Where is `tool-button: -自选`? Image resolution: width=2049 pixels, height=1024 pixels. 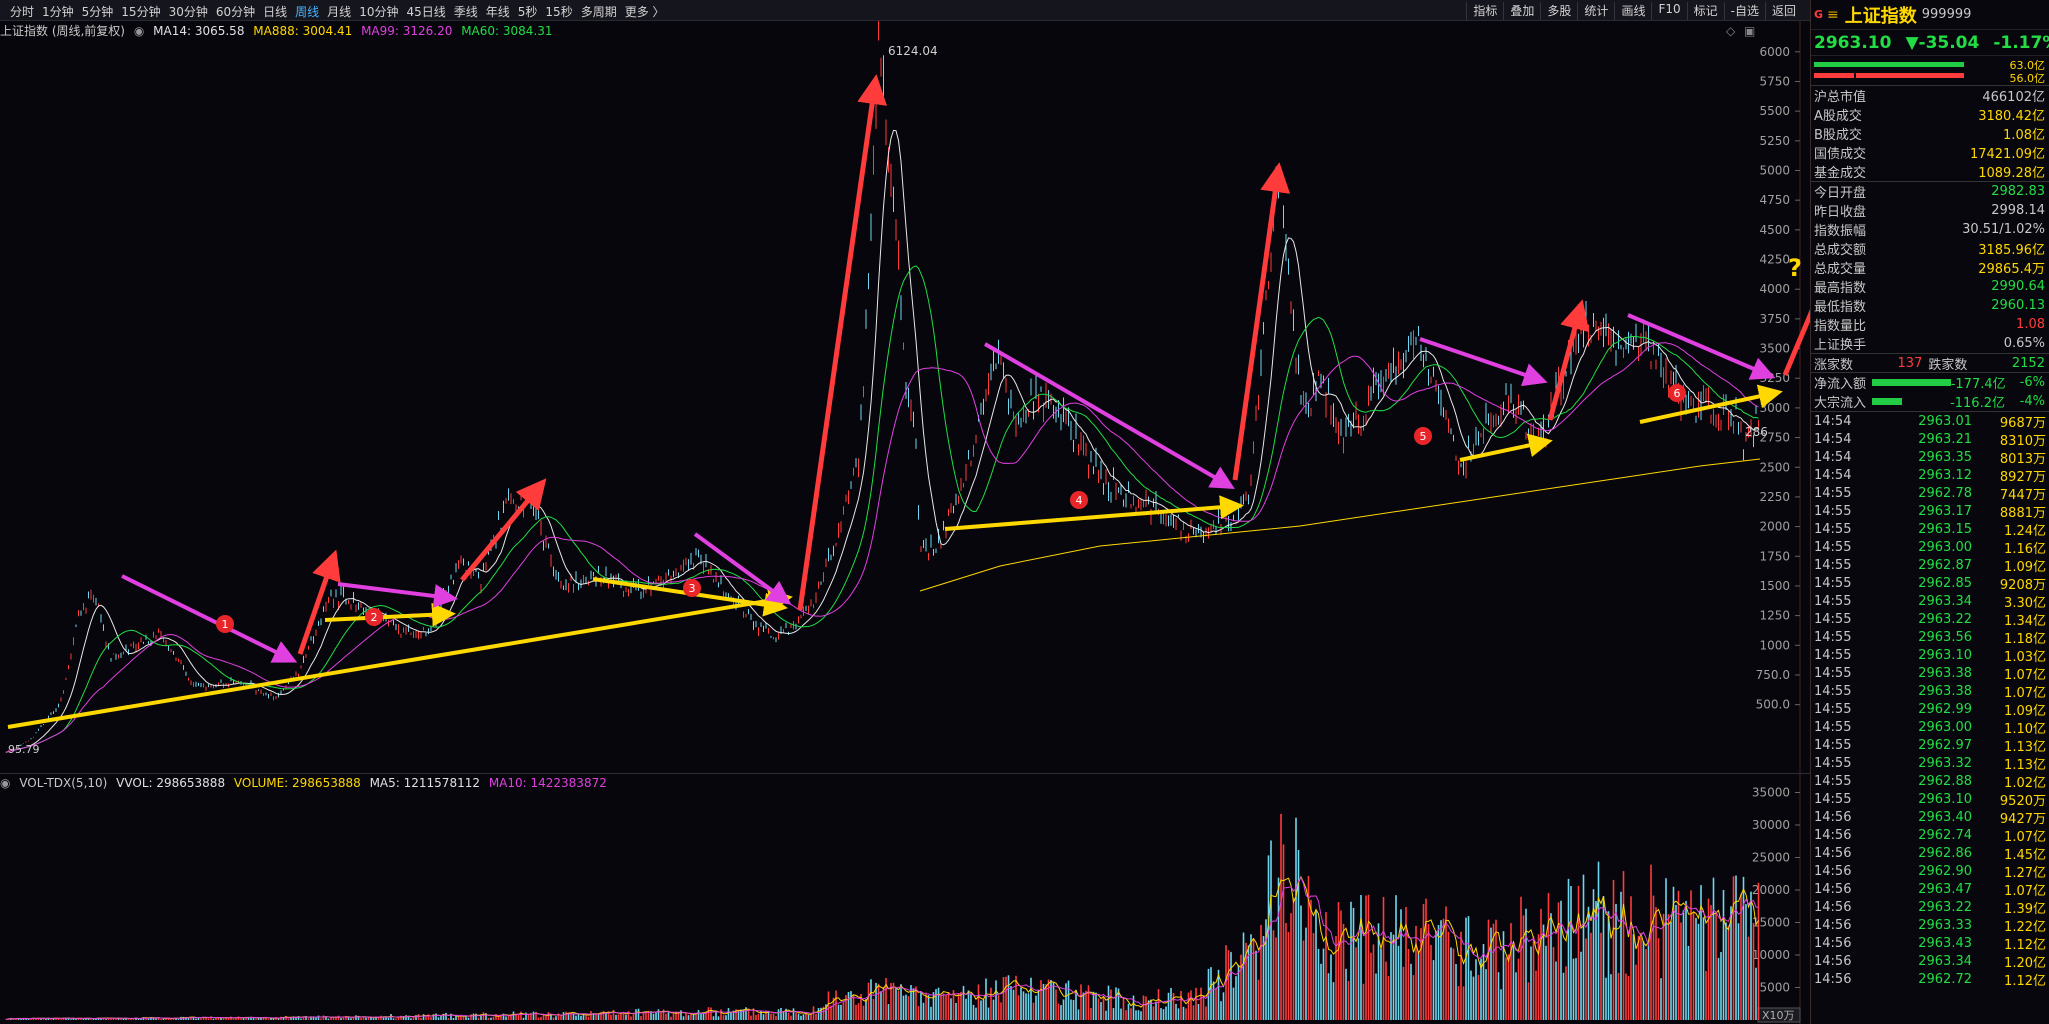
tool-button: -自选 is located at coordinates (1744, 11).